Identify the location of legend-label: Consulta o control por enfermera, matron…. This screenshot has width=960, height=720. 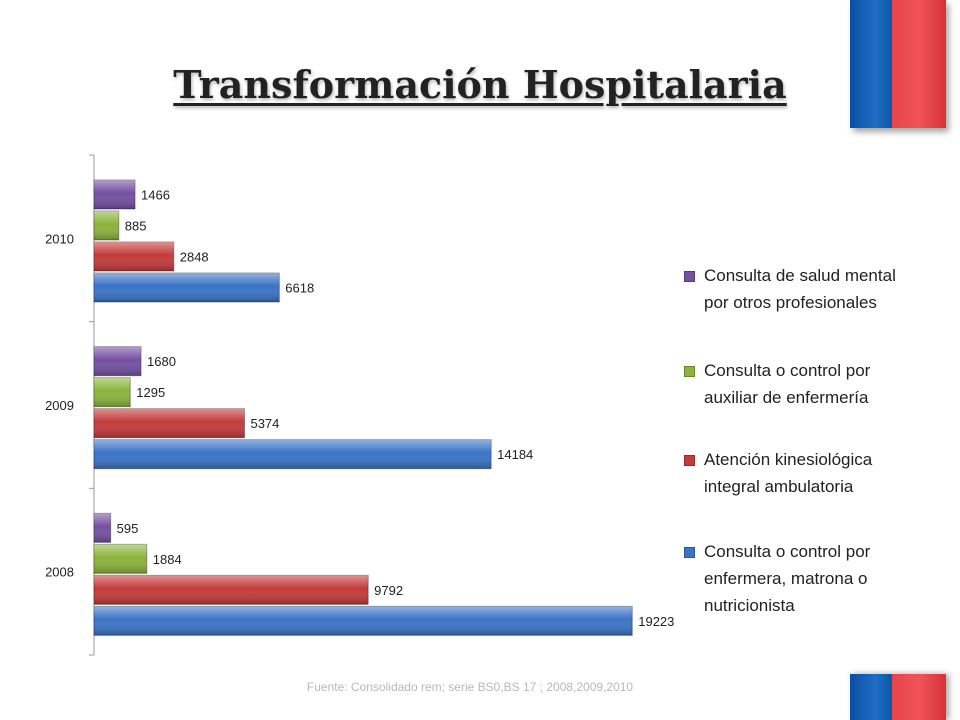
(787, 578).